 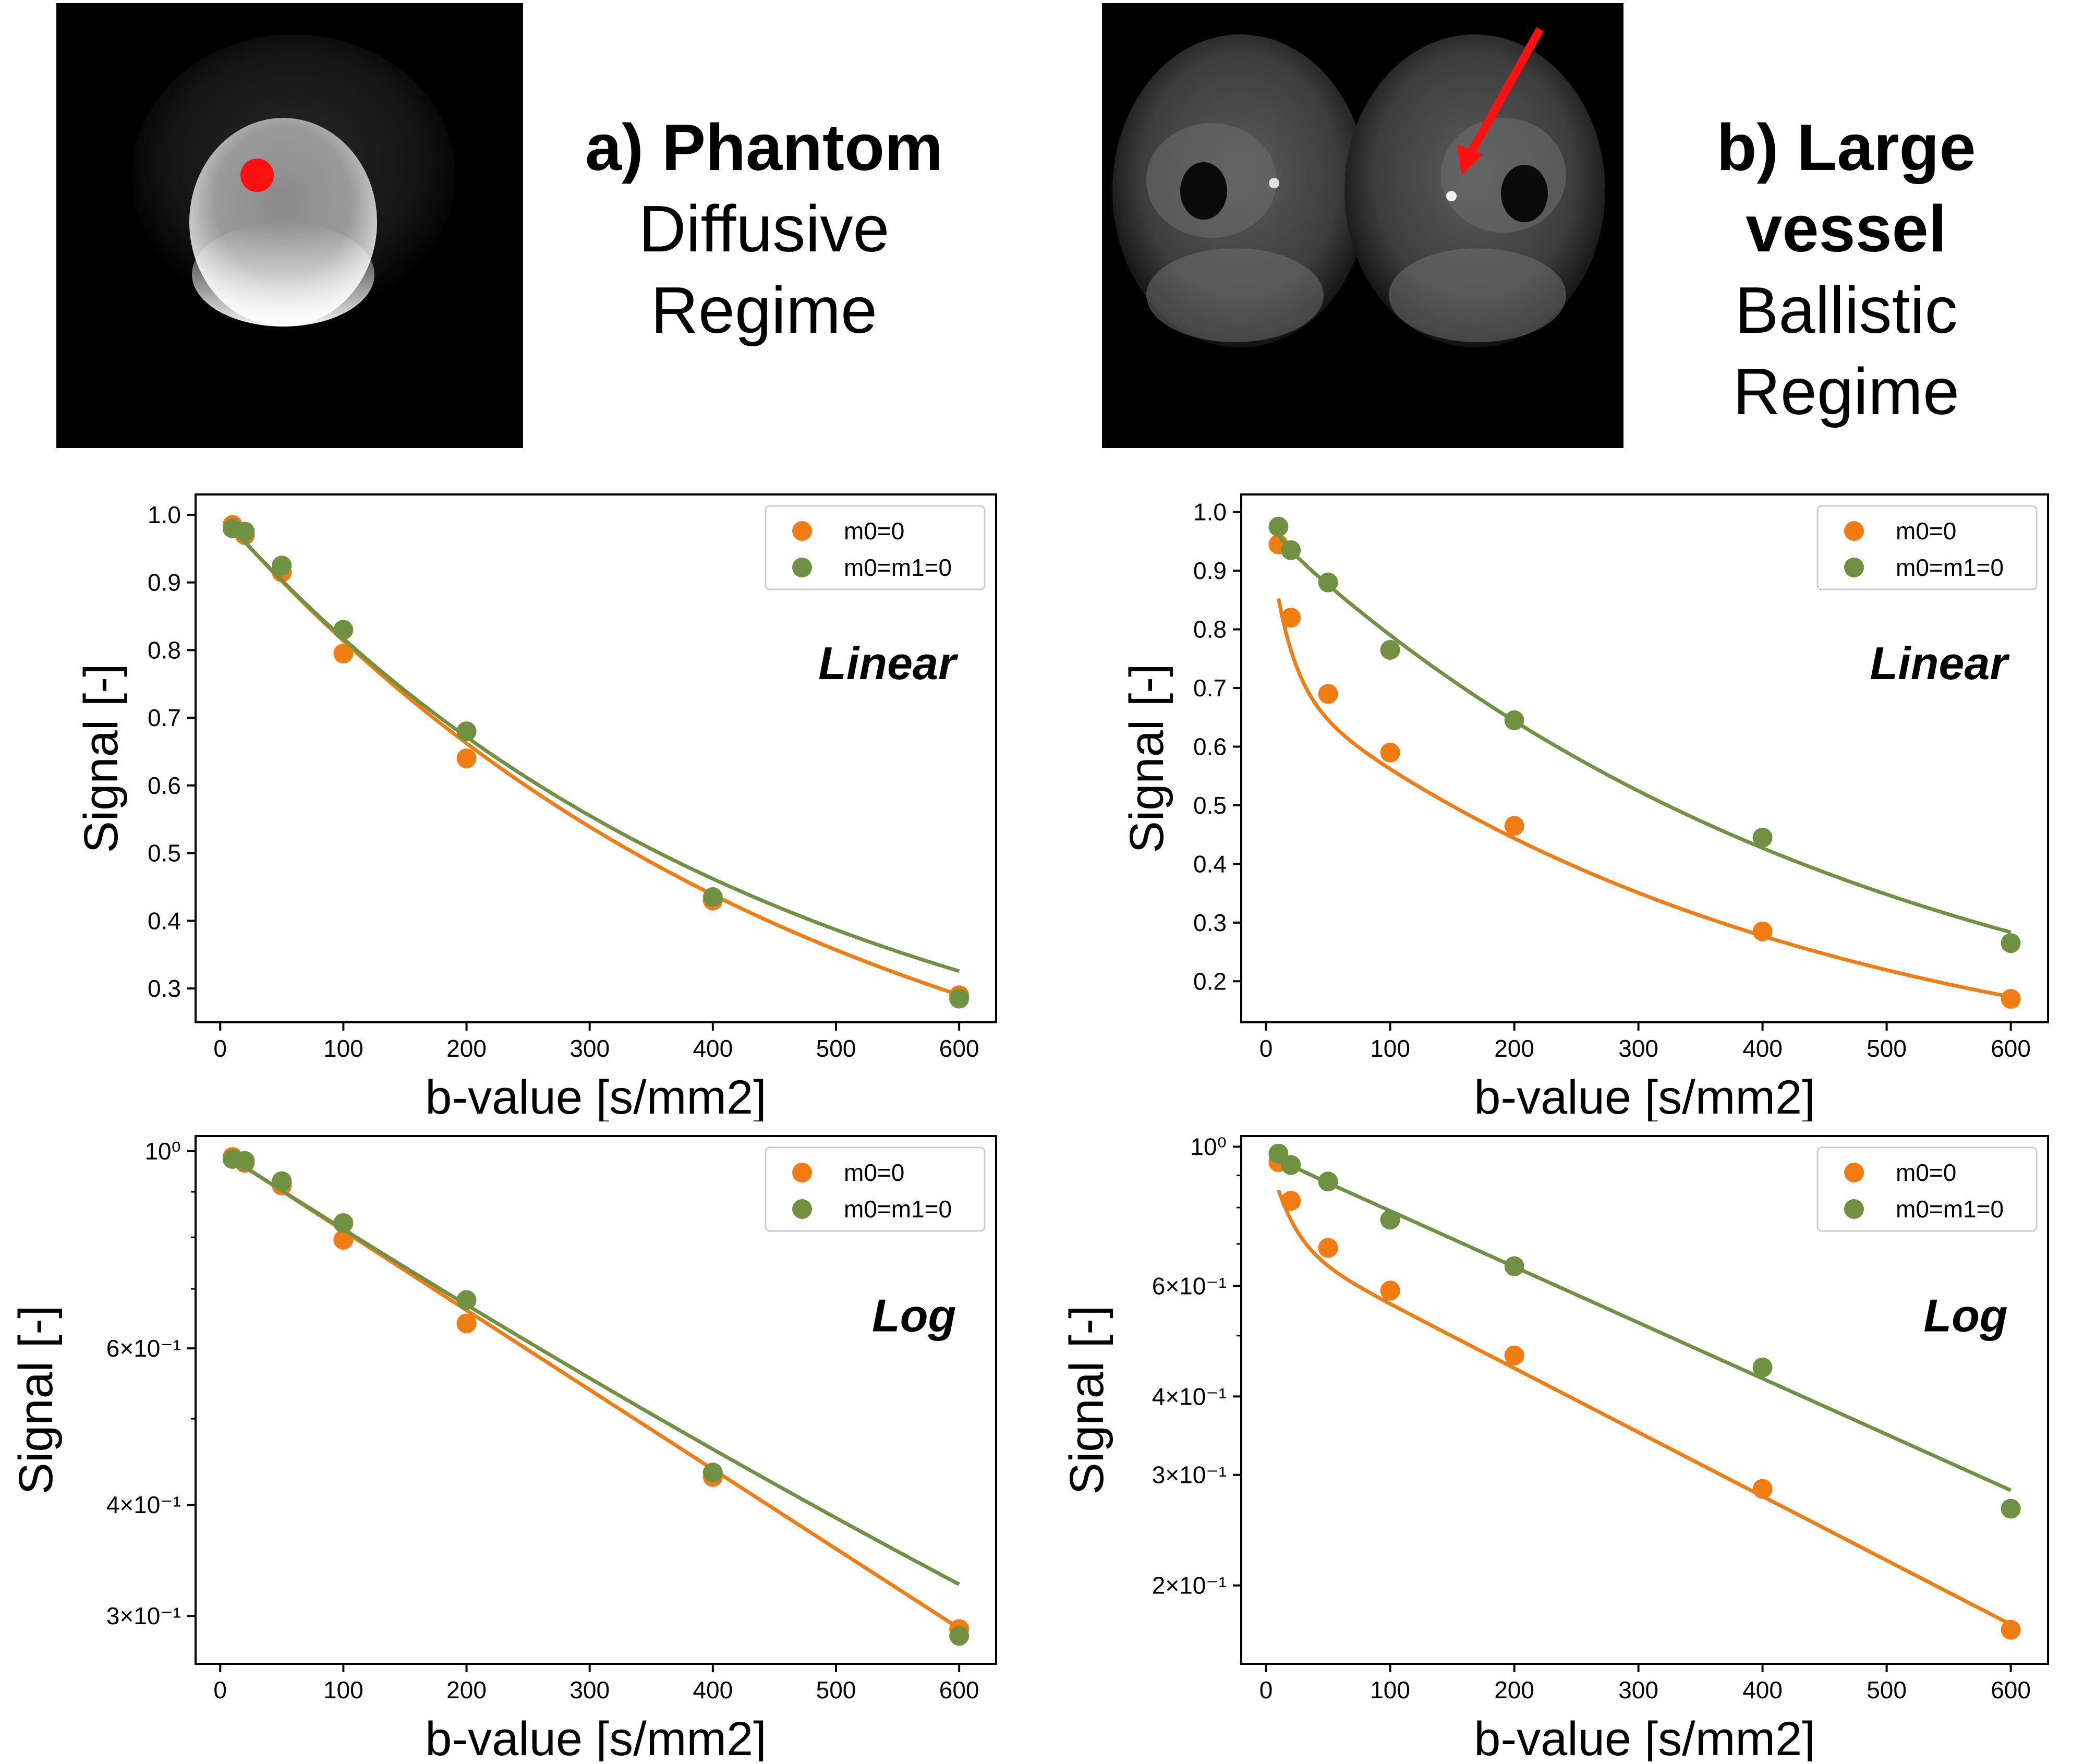 I want to click on y-tick-label: 0.6, so click(x=164, y=785).